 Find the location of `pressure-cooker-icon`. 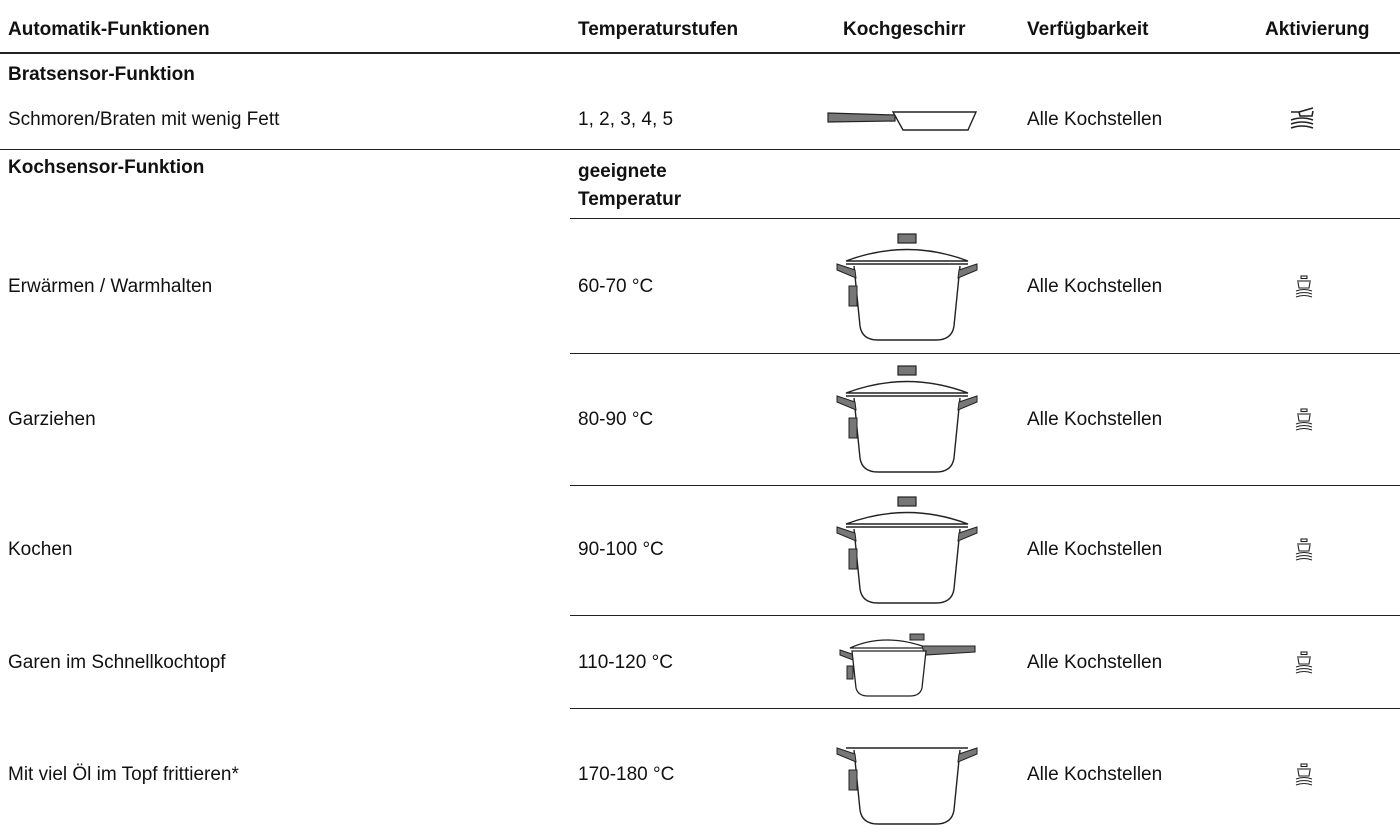

pressure-cooker-icon is located at coordinates (907, 665).